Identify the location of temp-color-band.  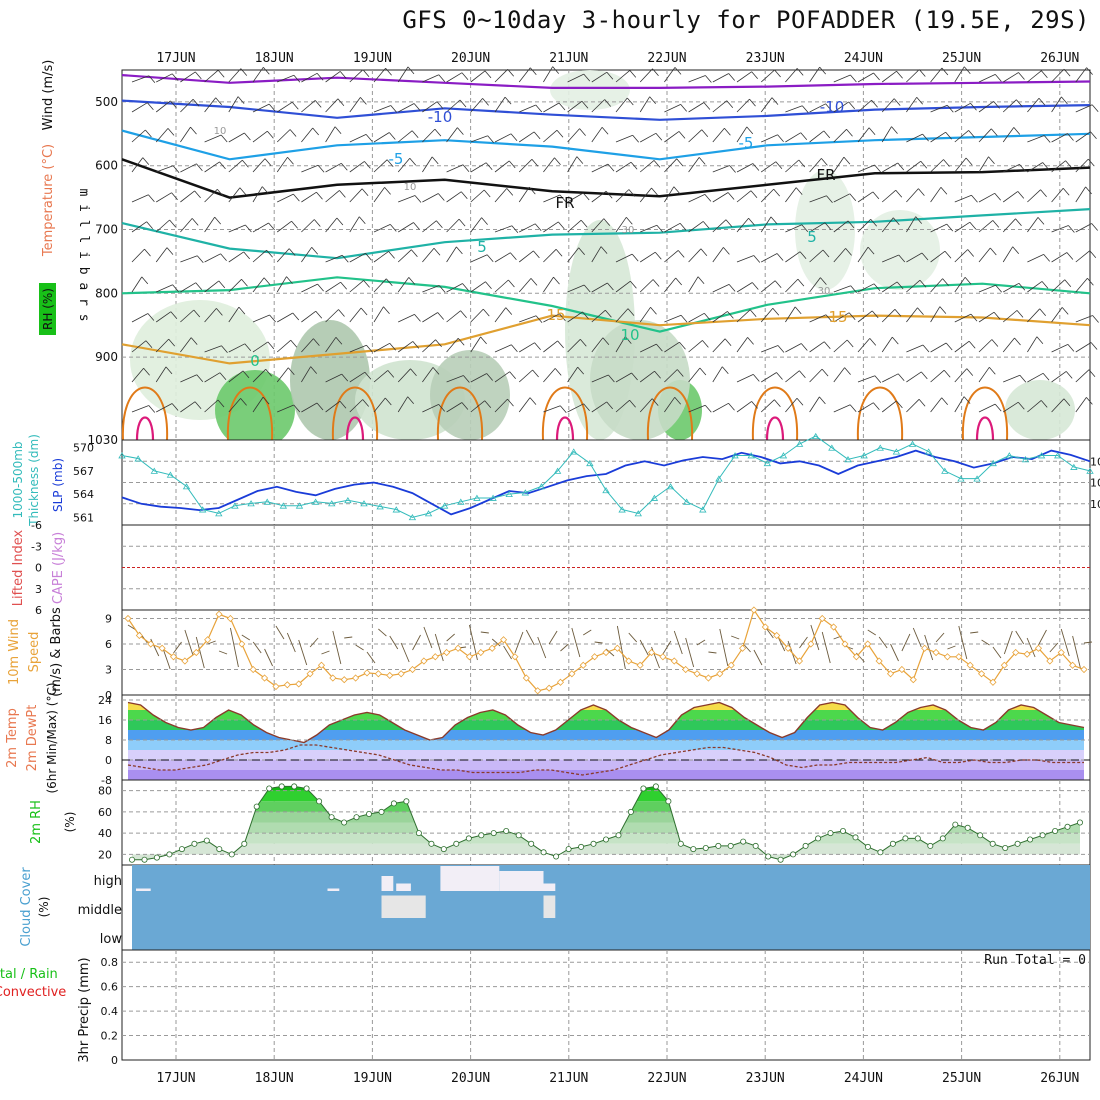
(606, 715).